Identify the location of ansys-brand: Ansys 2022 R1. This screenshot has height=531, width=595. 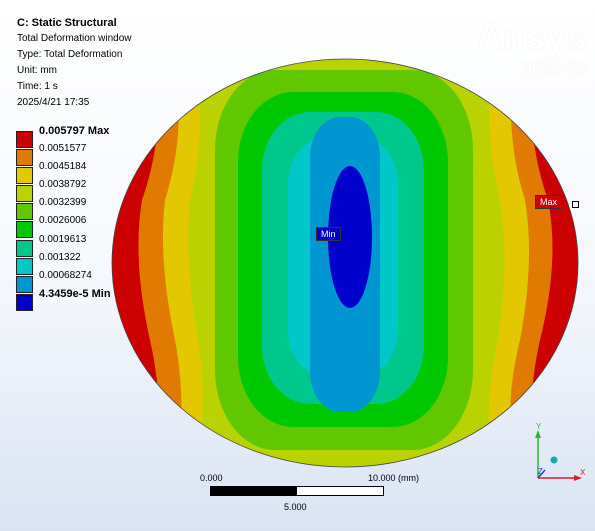
(531, 48).